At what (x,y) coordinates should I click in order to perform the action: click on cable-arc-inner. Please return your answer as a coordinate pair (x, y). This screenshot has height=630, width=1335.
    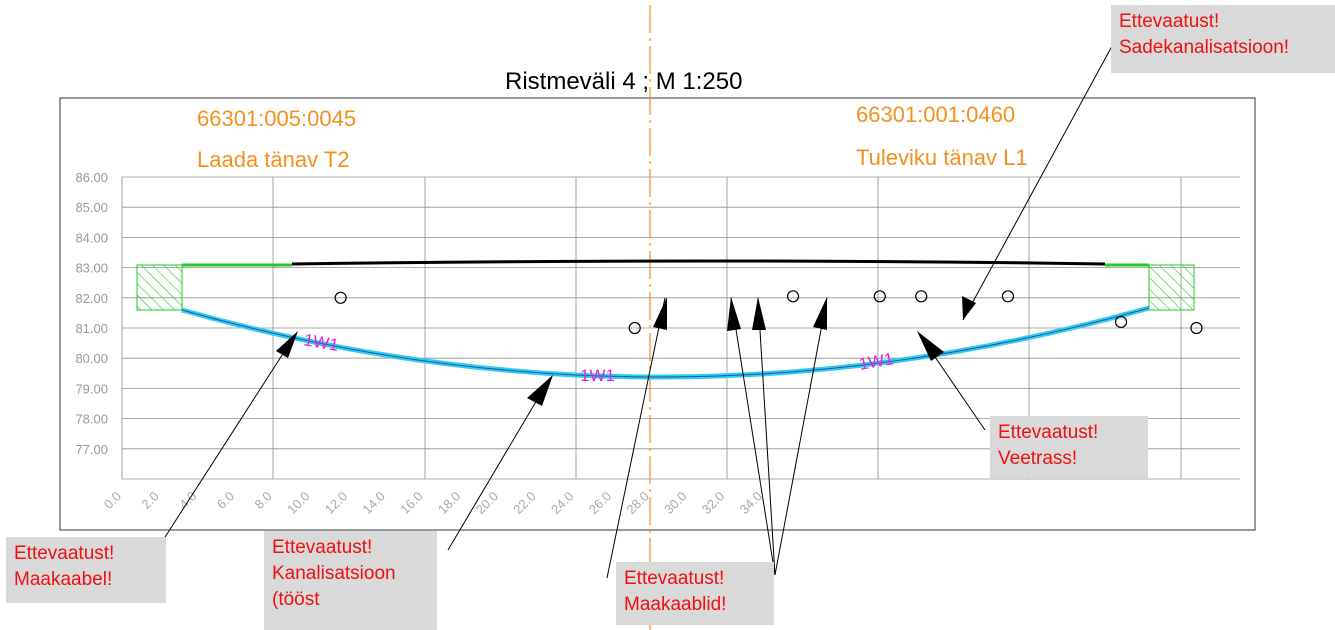
    Looking at the image, I should click on (665, 342).